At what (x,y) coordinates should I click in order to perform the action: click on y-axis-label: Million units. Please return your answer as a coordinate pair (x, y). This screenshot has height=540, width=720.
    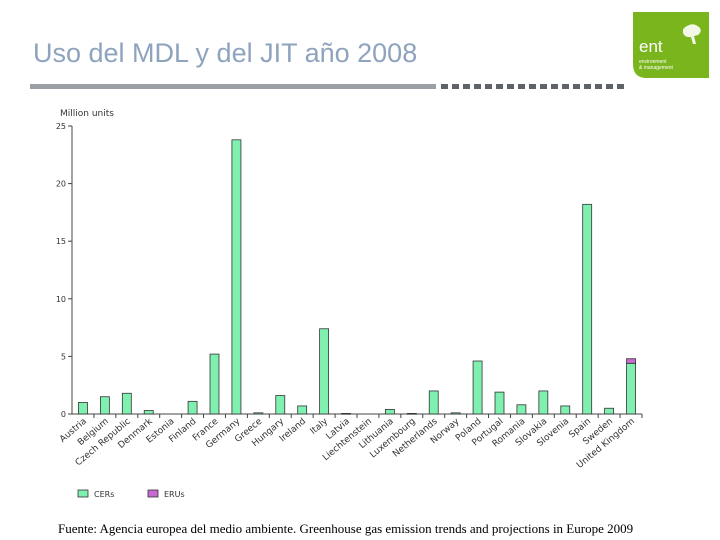
    Looking at the image, I should click on (87, 114).